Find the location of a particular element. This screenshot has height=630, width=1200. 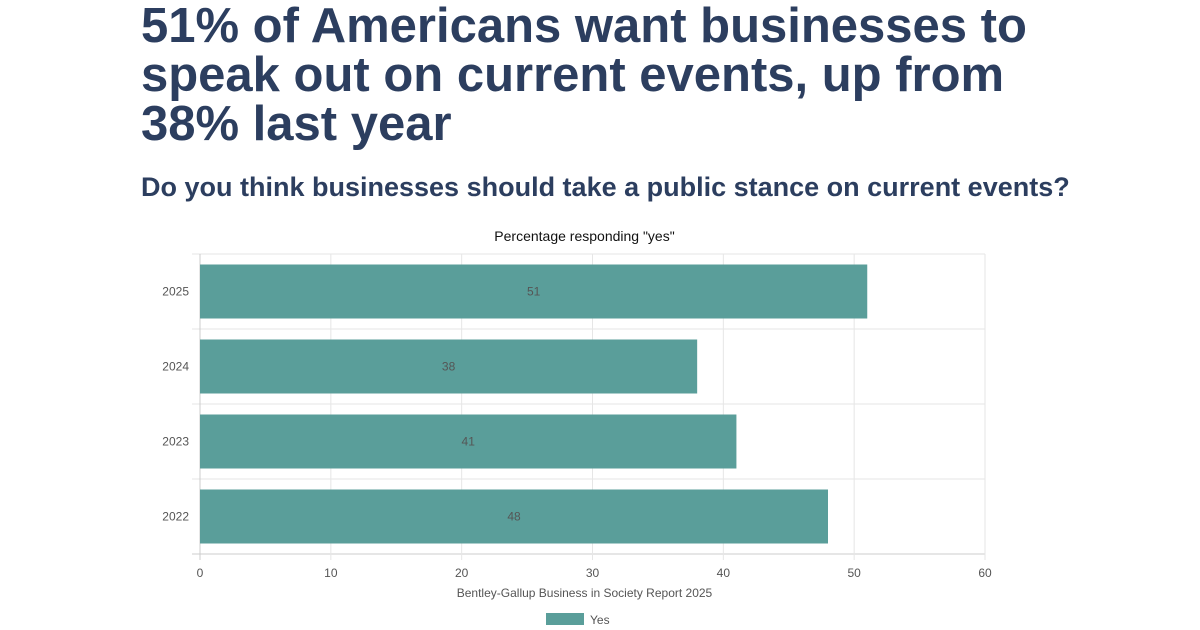

chart-title: Percentage responding "yes" is located at coordinates (584, 236).